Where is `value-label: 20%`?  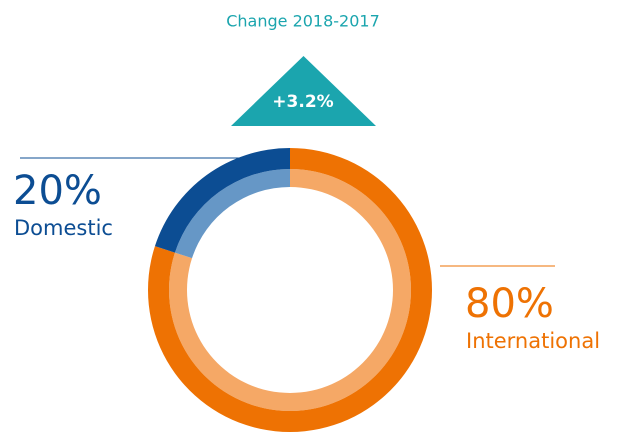
value-label: 20% is located at coordinates (57, 191).